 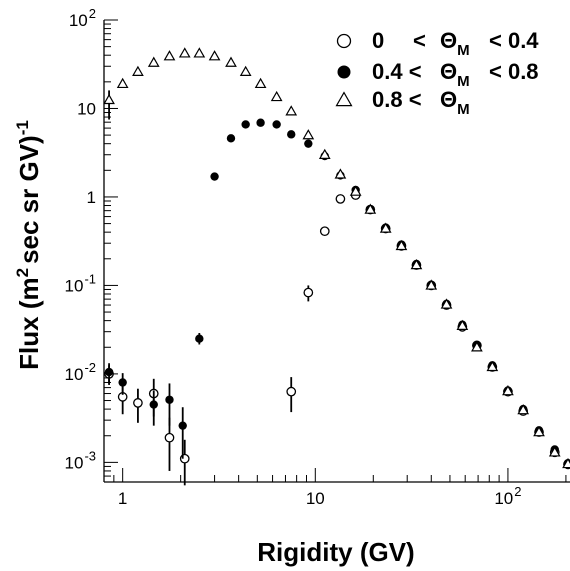 What do you see at coordinates (437, 43) in the screenshot?
I see `legend-item-1: 0 < ΘM < 0.4` at bounding box center [437, 43].